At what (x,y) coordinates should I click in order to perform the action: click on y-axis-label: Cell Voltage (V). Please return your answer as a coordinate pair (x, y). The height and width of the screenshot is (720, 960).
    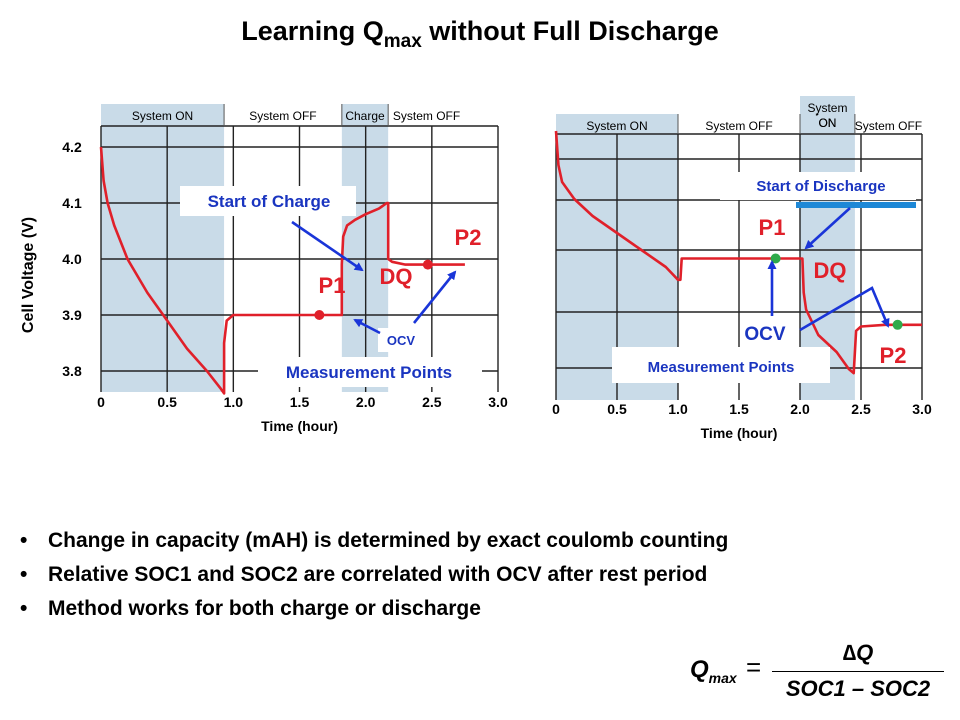
    Looking at the image, I should click on (28, 275).